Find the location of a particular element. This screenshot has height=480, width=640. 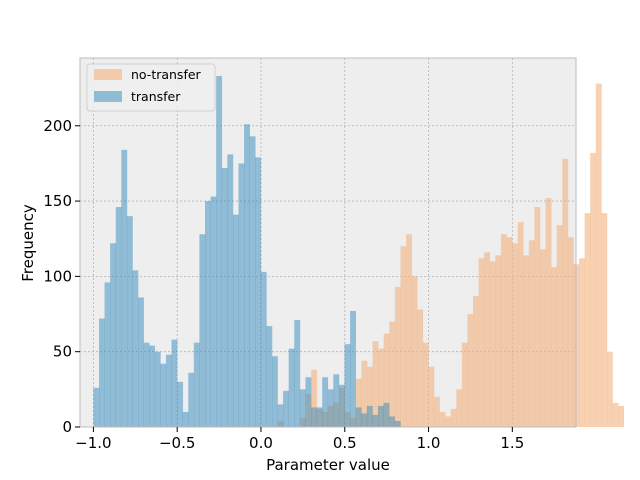

y-axis-label: Frequency is located at coordinates (28, 243).